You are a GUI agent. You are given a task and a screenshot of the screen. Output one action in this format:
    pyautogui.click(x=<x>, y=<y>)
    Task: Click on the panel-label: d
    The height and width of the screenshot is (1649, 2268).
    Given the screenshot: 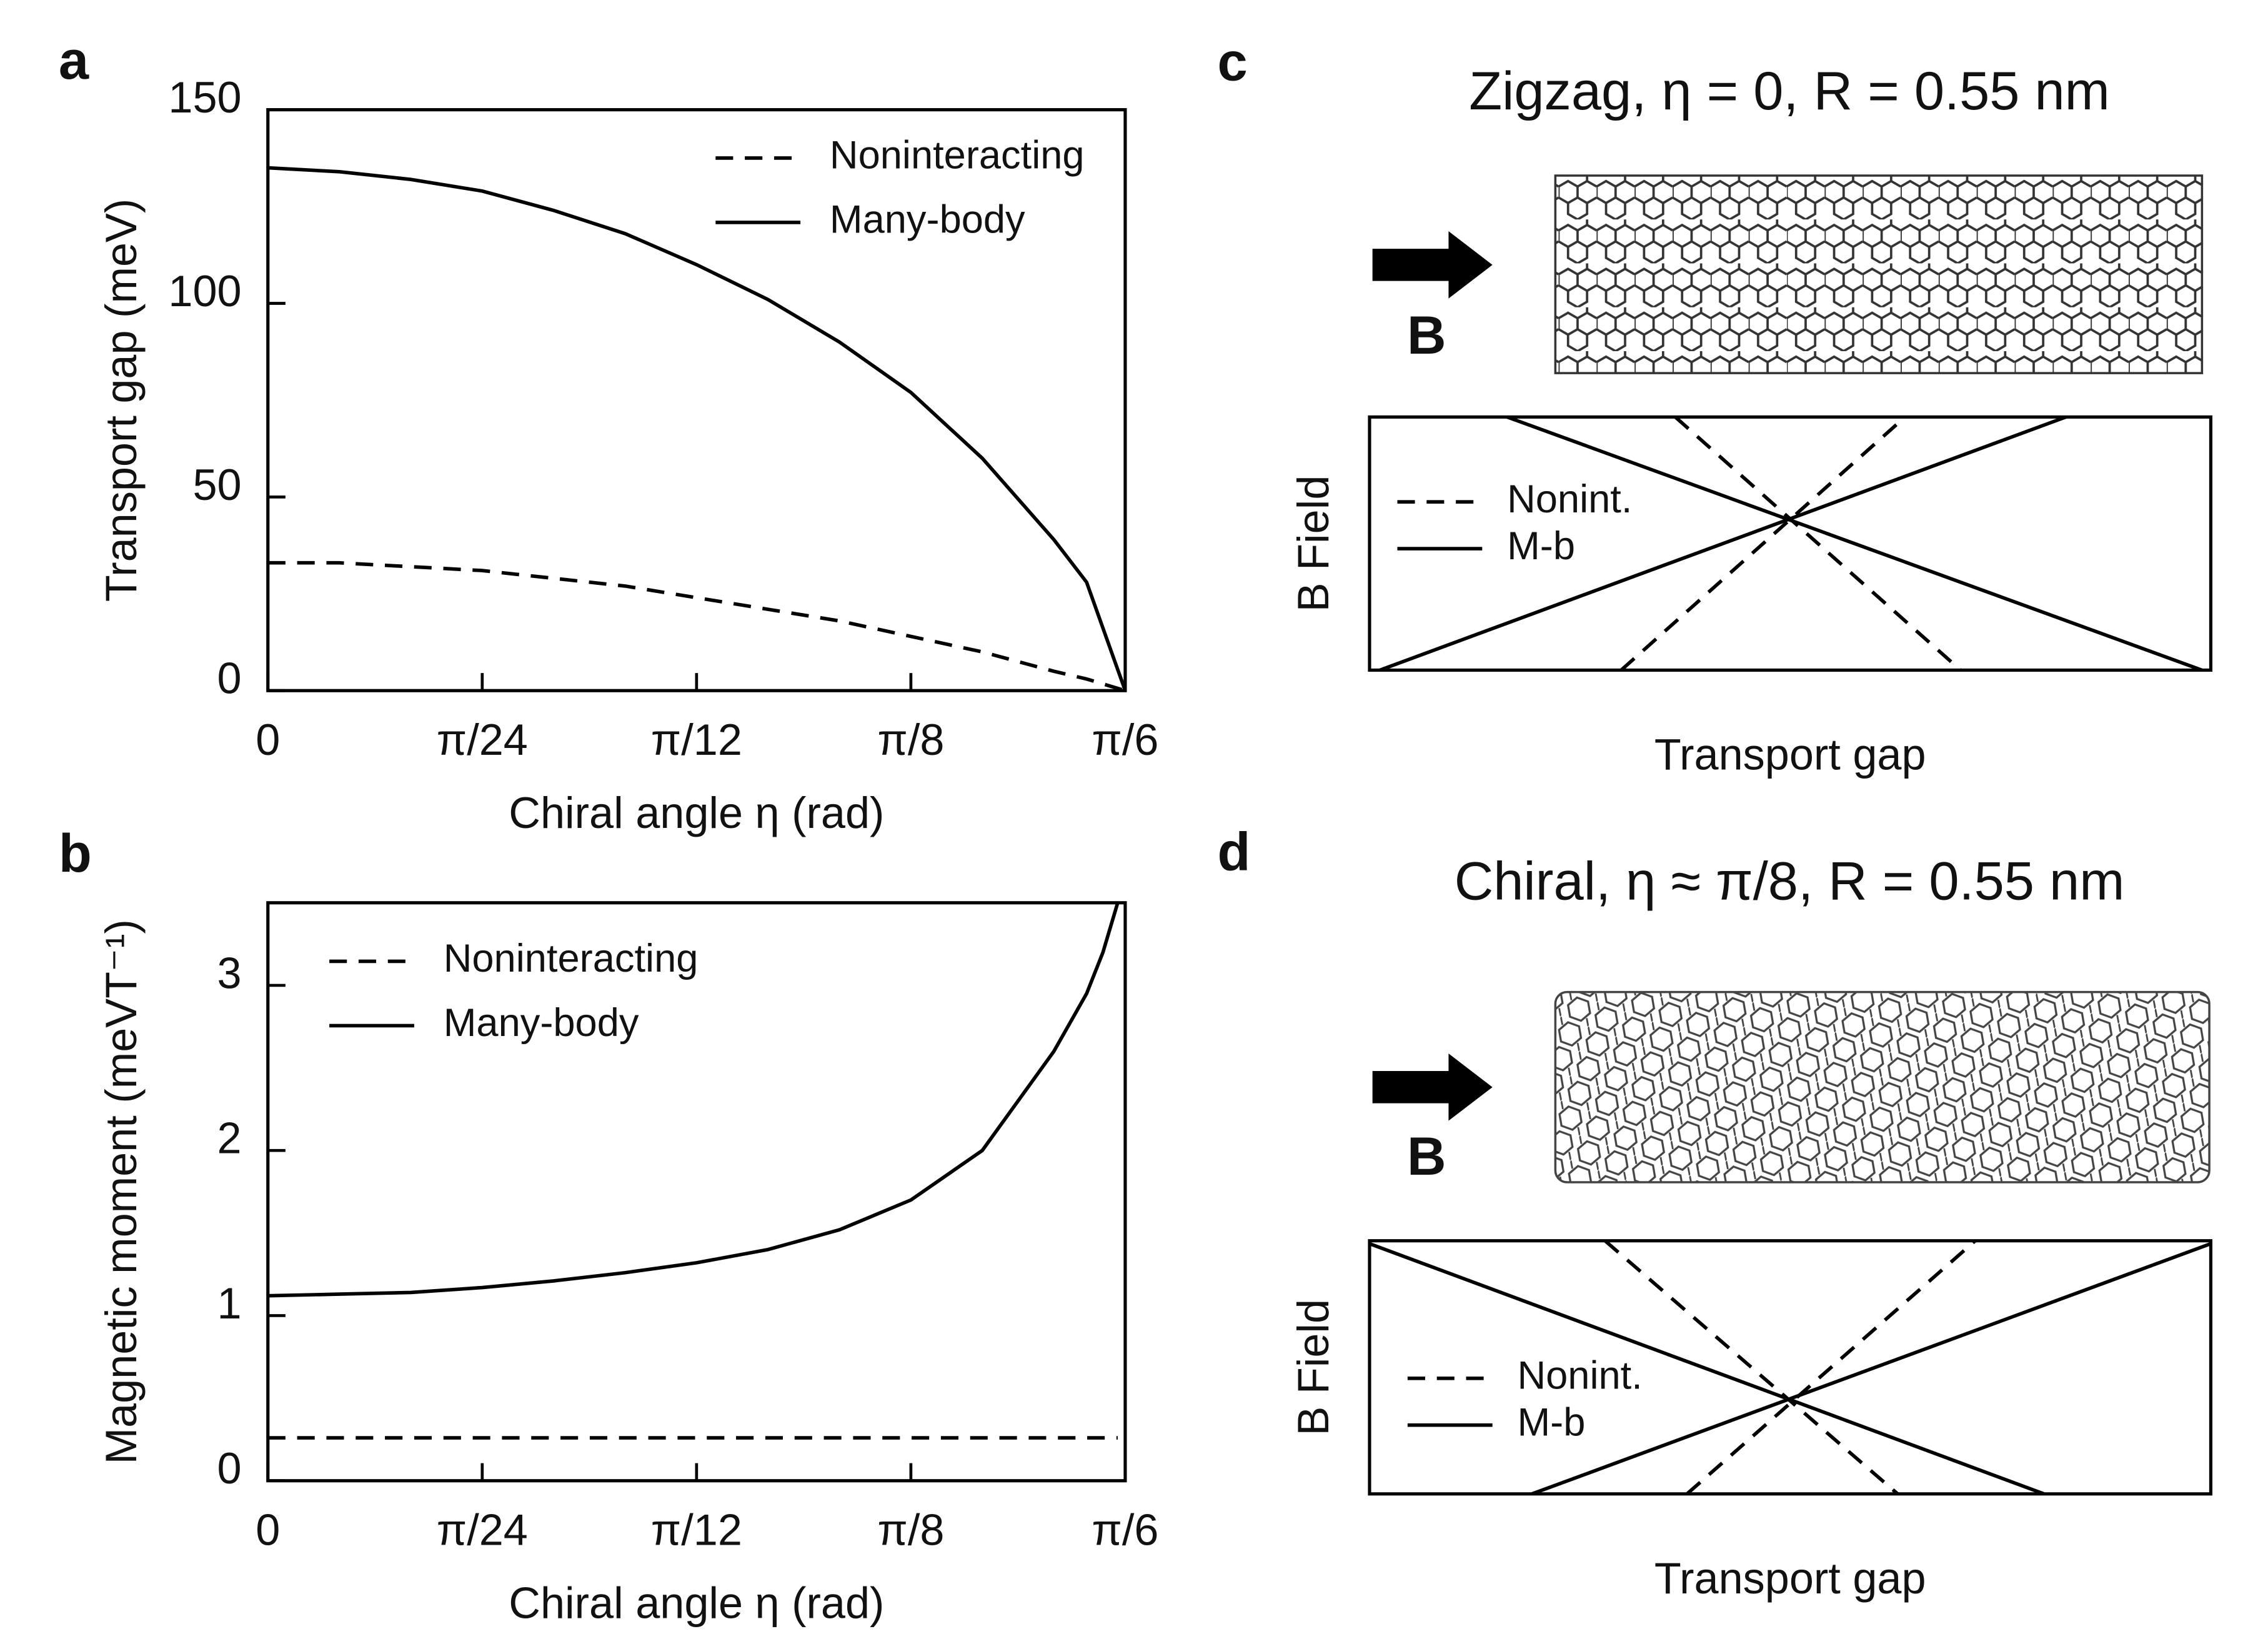 What is the action you would take?
    pyautogui.click(x=1233, y=852)
    